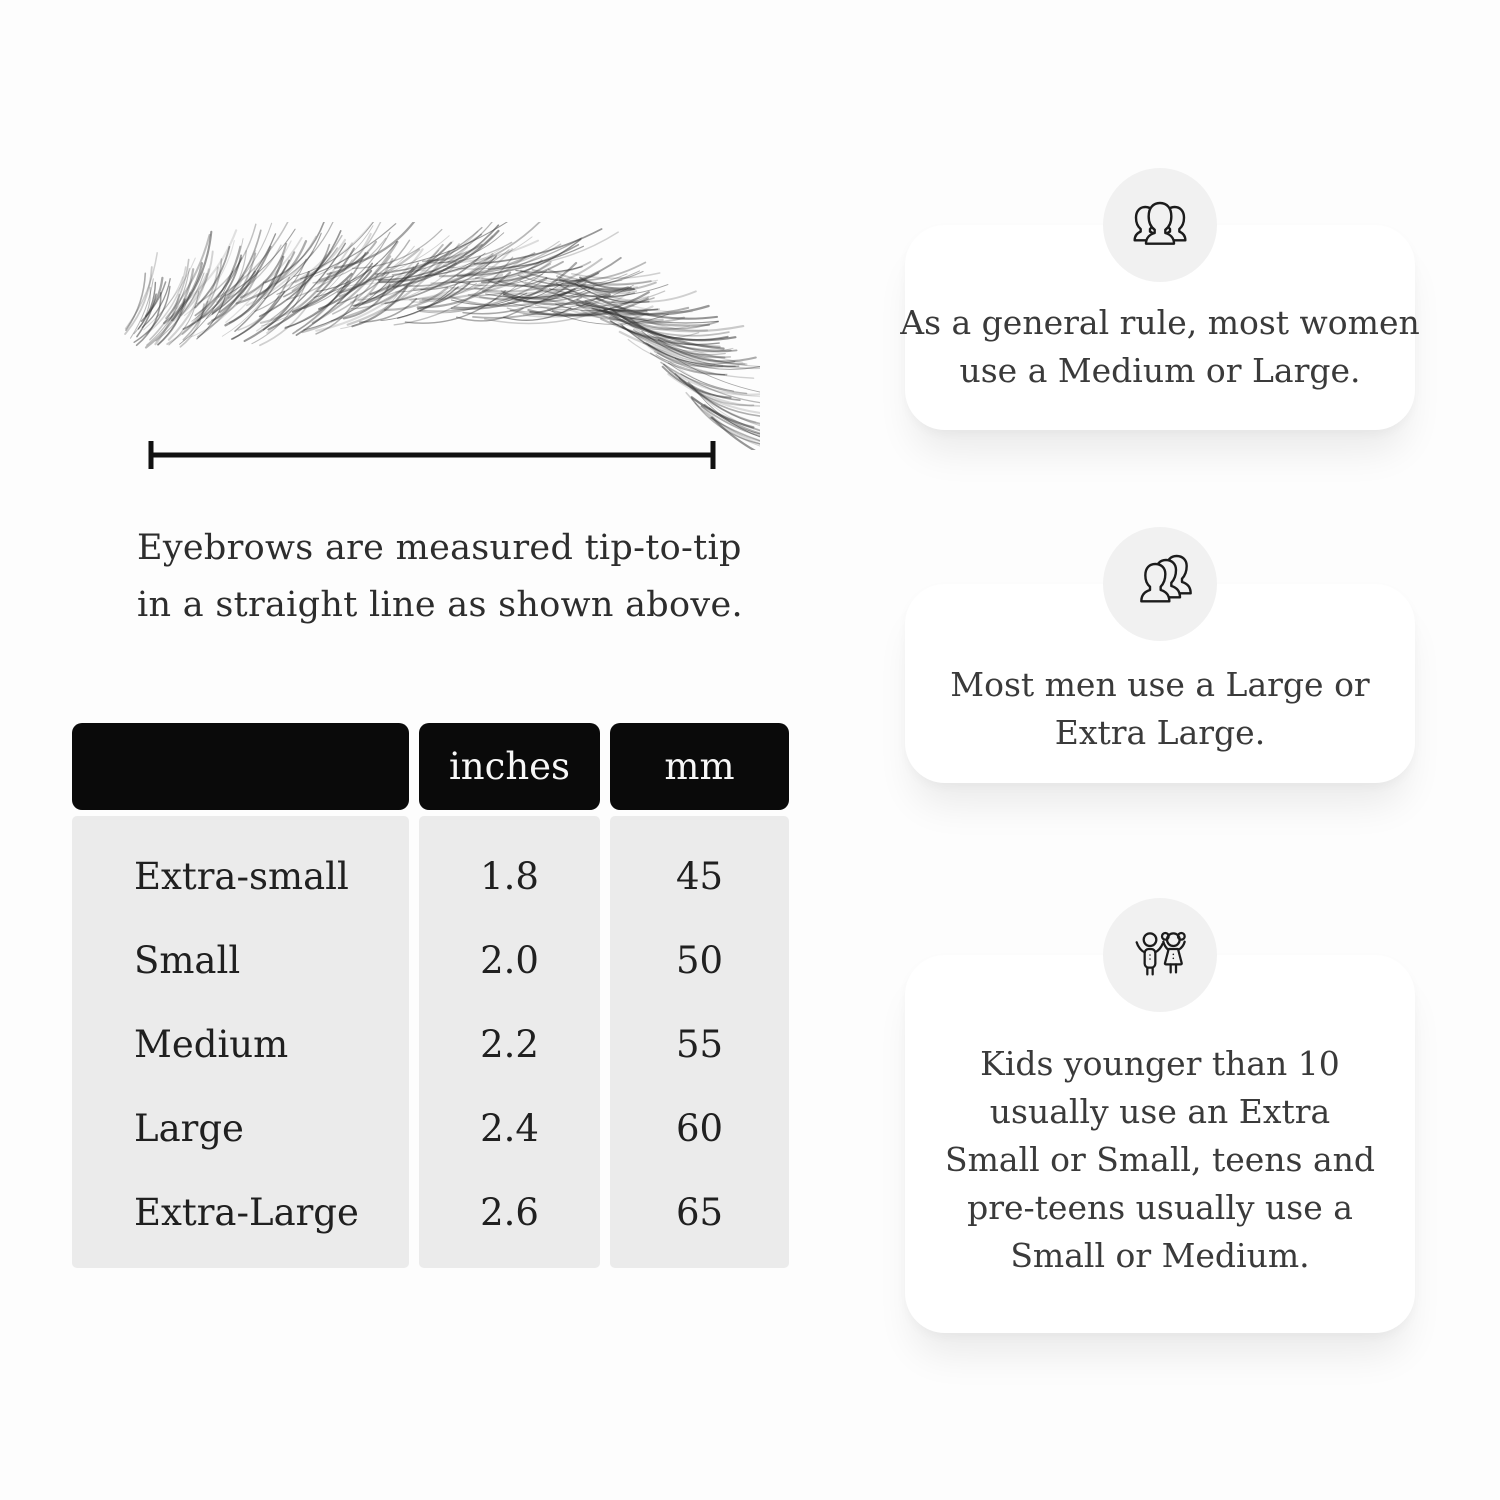 The image size is (1500, 1500). I want to click on header-cell-inches: inches, so click(509, 766).